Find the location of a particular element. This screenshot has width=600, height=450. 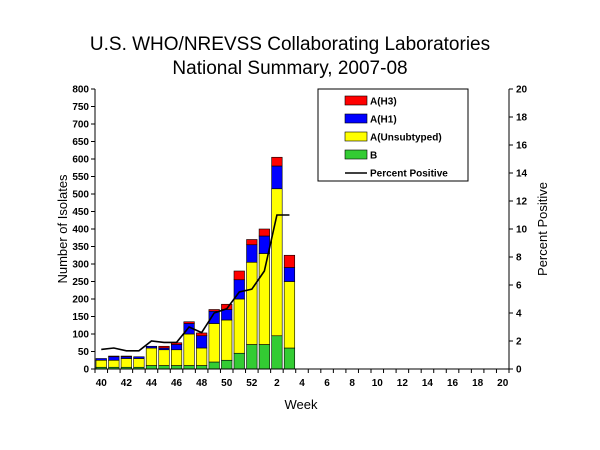

y-tick-label-50: 50 is located at coordinates (84, 352).